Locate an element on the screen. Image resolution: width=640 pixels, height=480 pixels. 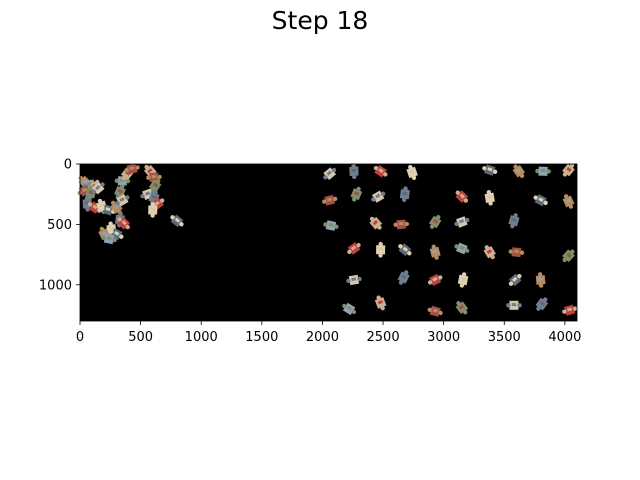
x-tick-label: 3500 is located at coordinates (504, 337).